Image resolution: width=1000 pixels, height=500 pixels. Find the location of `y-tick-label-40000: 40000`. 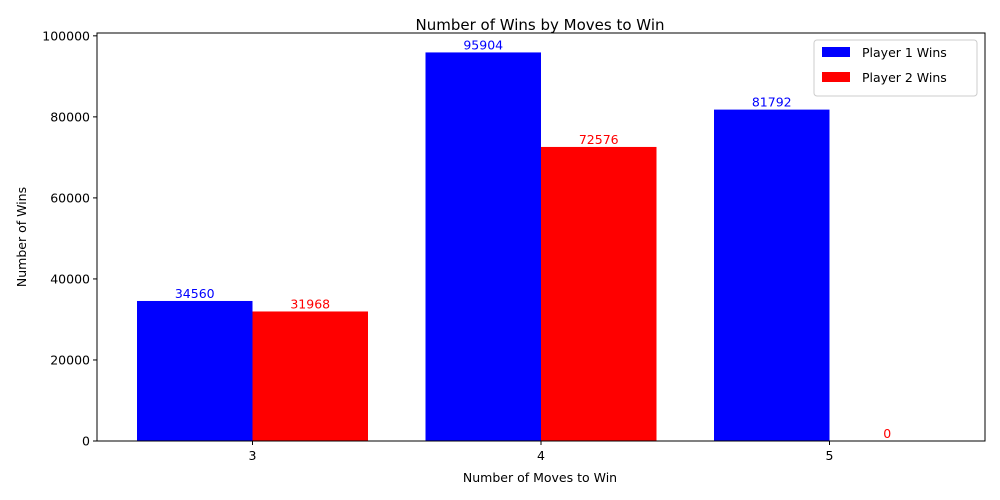

y-tick-label-40000: 40000 is located at coordinates (70, 278).